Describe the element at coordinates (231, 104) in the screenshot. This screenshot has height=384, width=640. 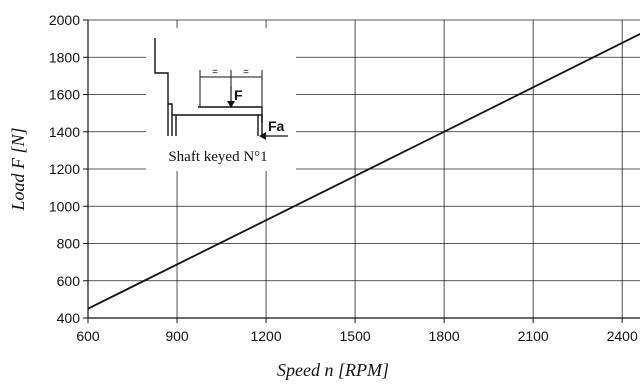
I see `force-arrow-head` at that location.